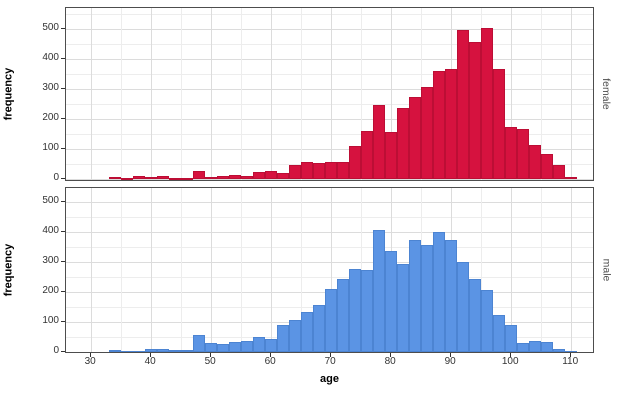 The width and height of the screenshot is (636, 403). What do you see at coordinates (450, 361) in the screenshot?
I see `x-tick-label: 90` at bounding box center [450, 361].